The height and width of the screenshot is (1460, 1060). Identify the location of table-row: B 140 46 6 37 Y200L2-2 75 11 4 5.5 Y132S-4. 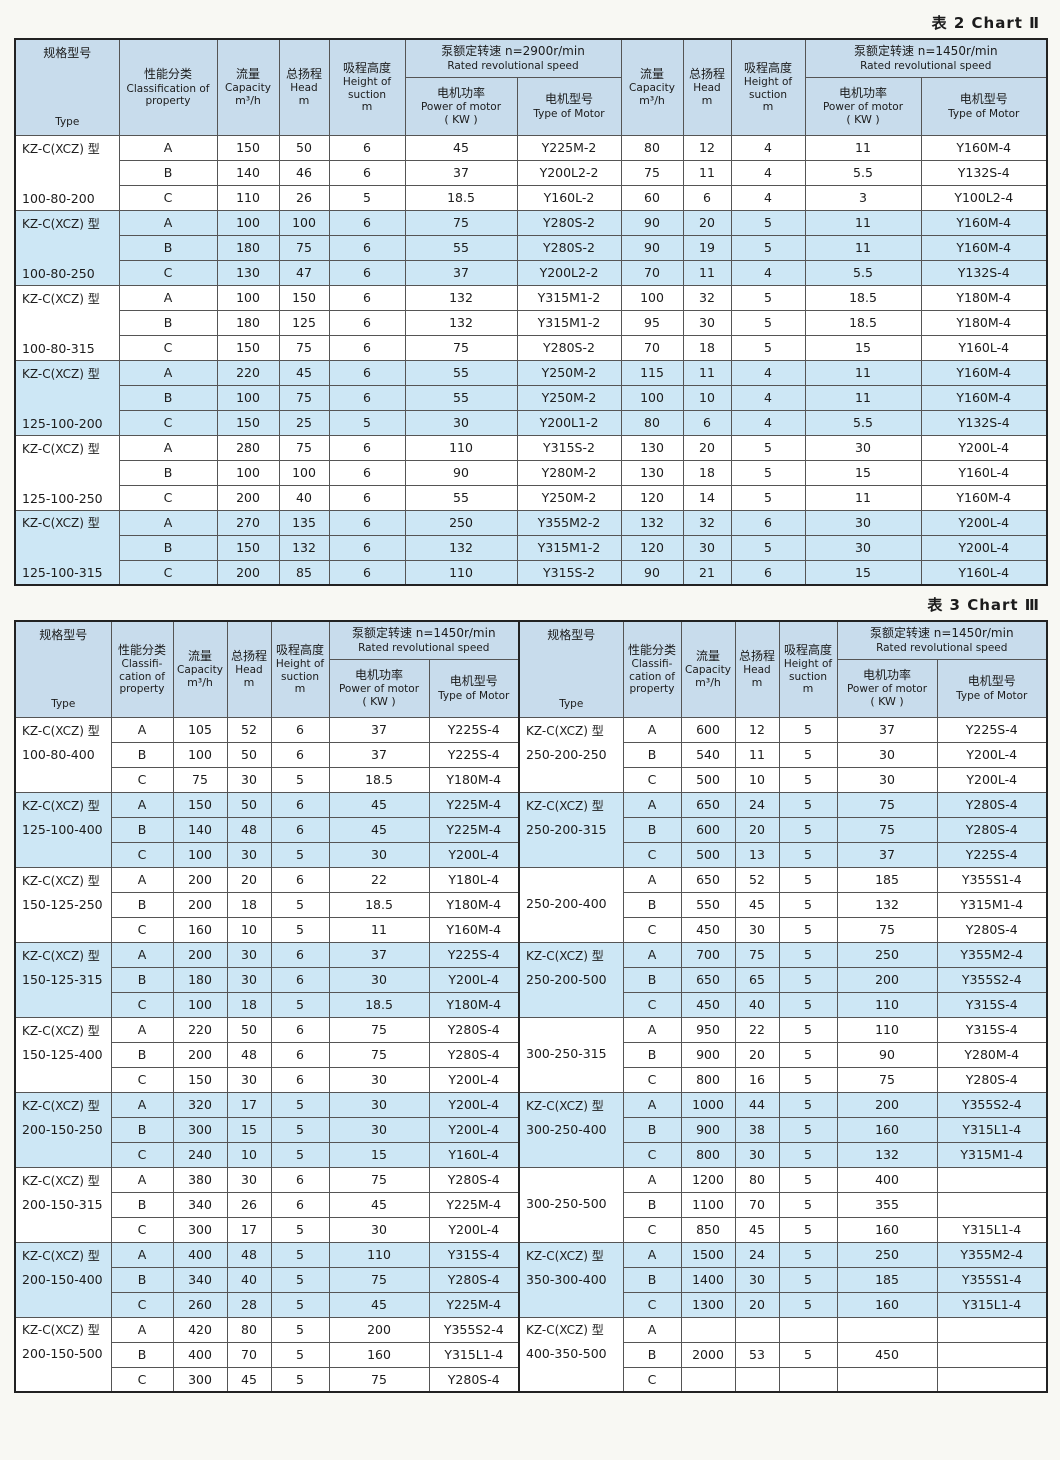
(531, 172).